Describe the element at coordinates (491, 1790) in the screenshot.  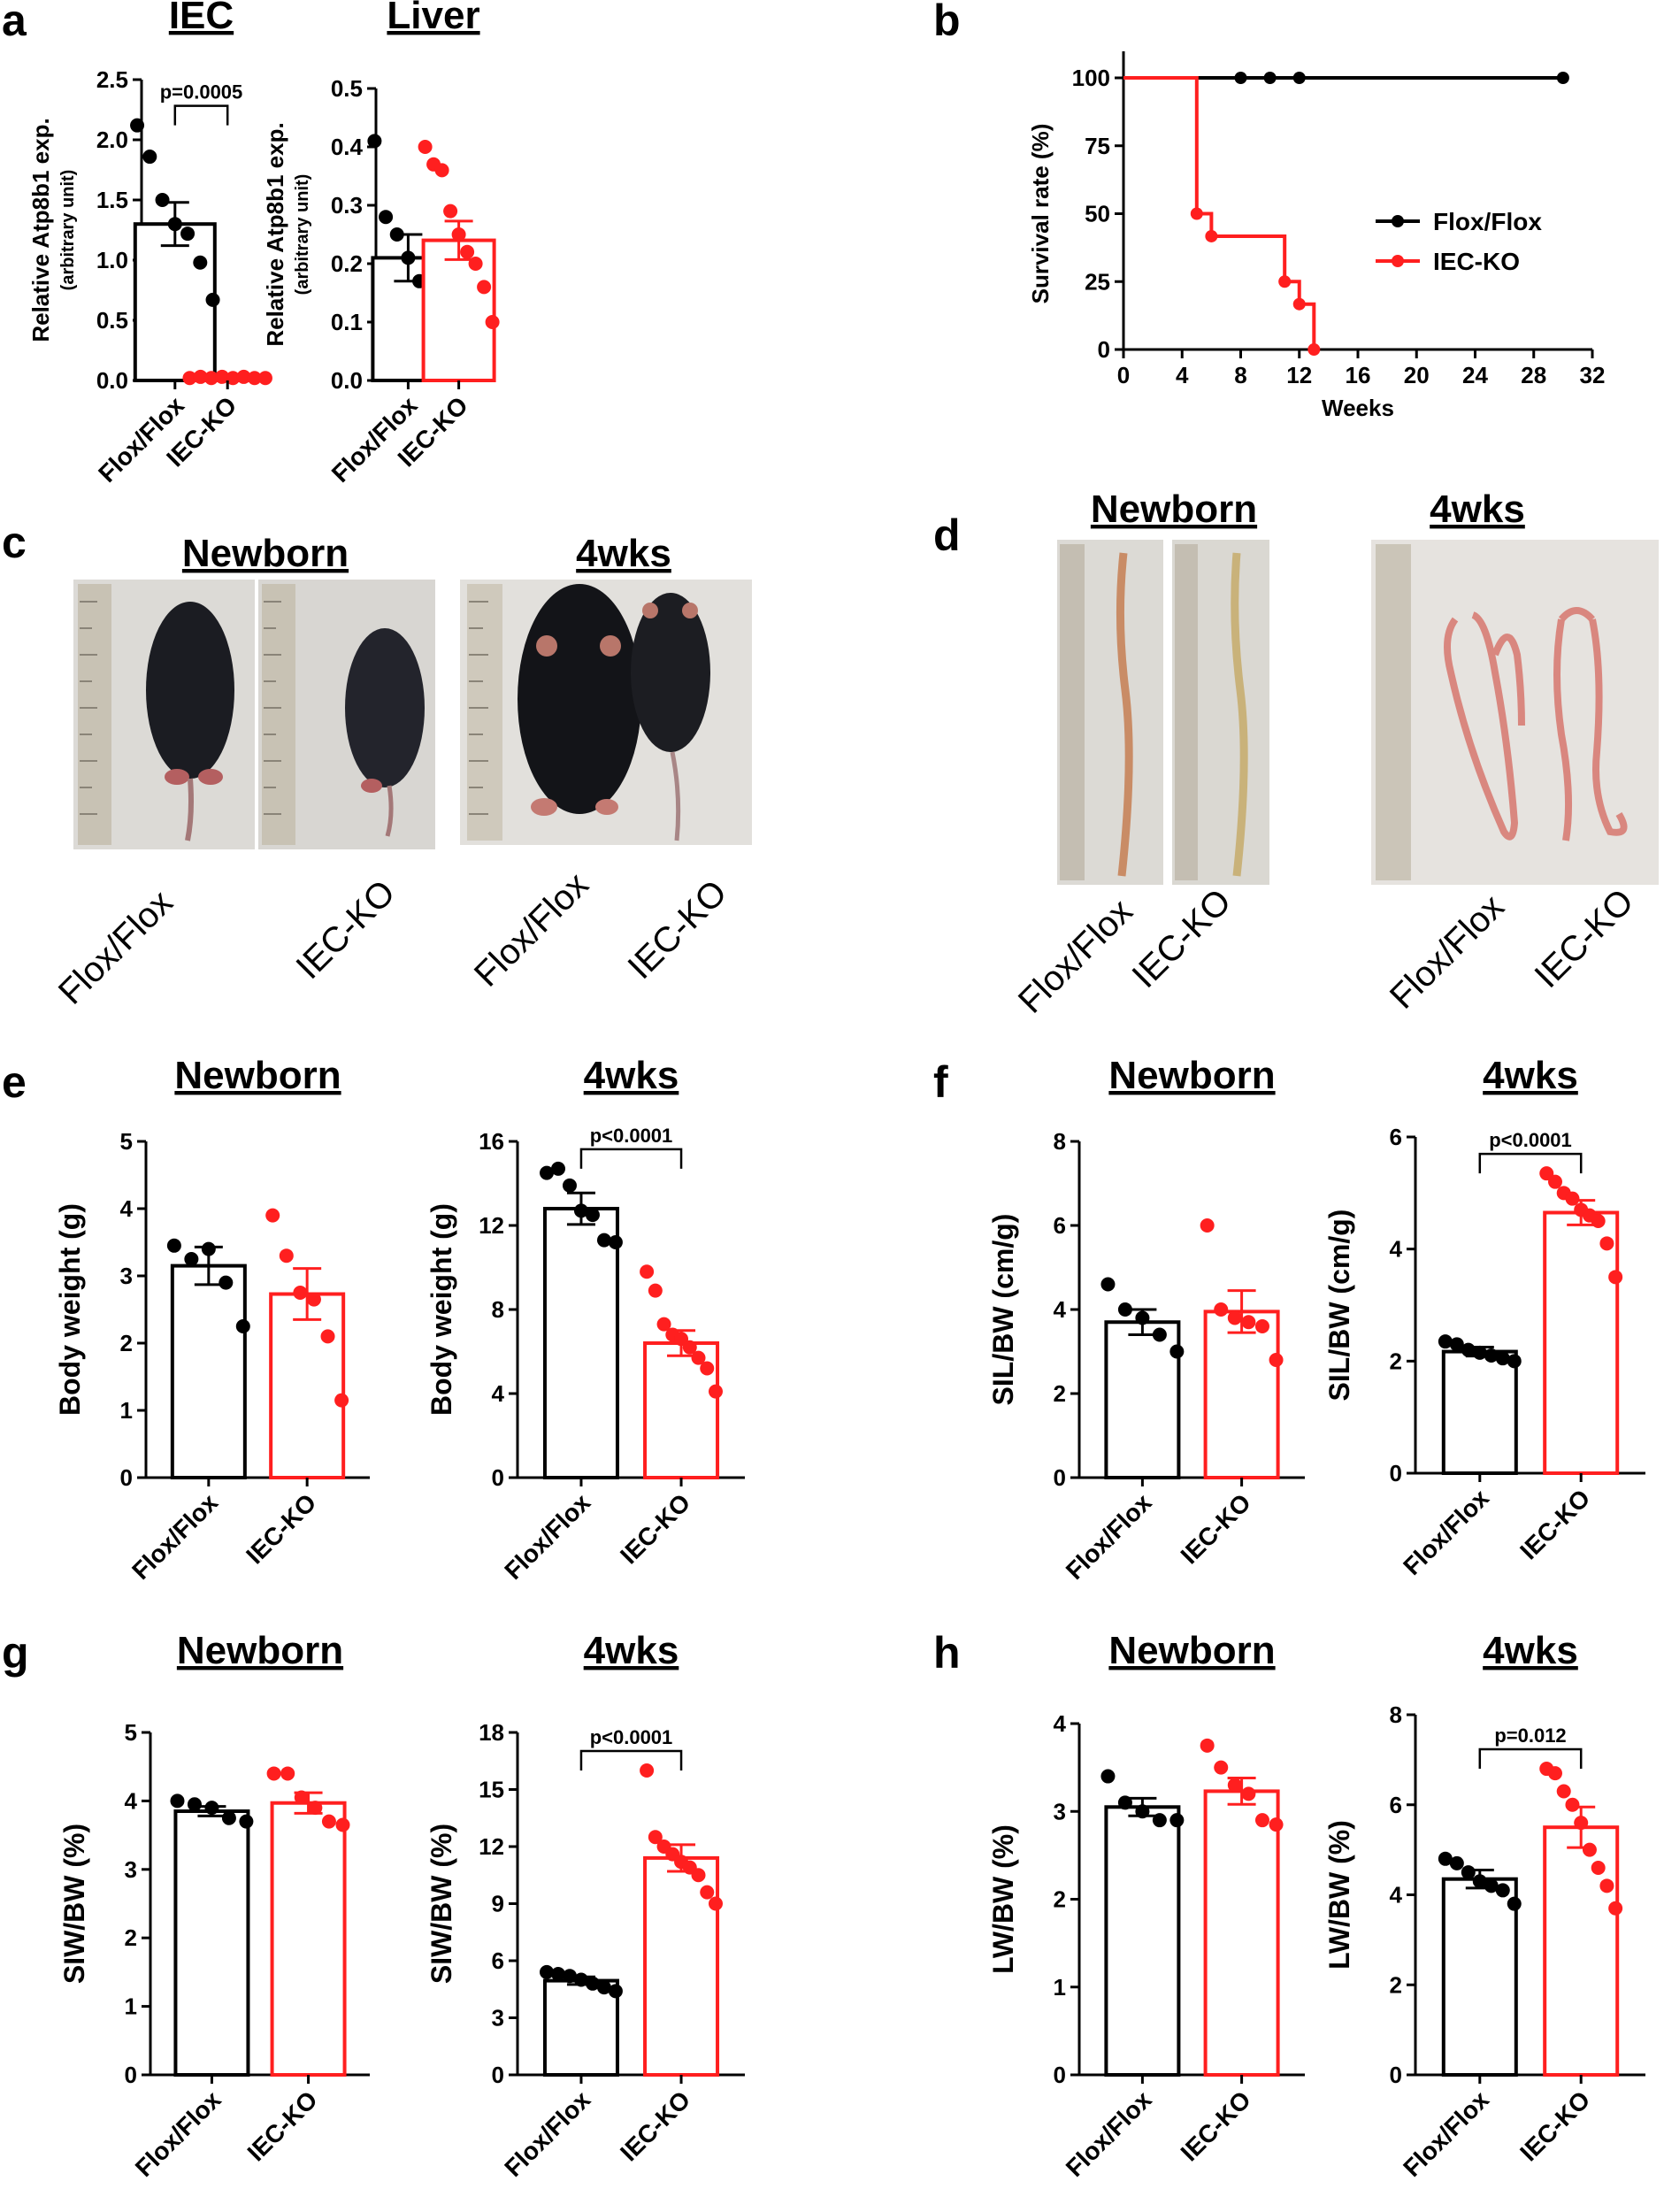
I see `y-tick-label: 15` at that location.